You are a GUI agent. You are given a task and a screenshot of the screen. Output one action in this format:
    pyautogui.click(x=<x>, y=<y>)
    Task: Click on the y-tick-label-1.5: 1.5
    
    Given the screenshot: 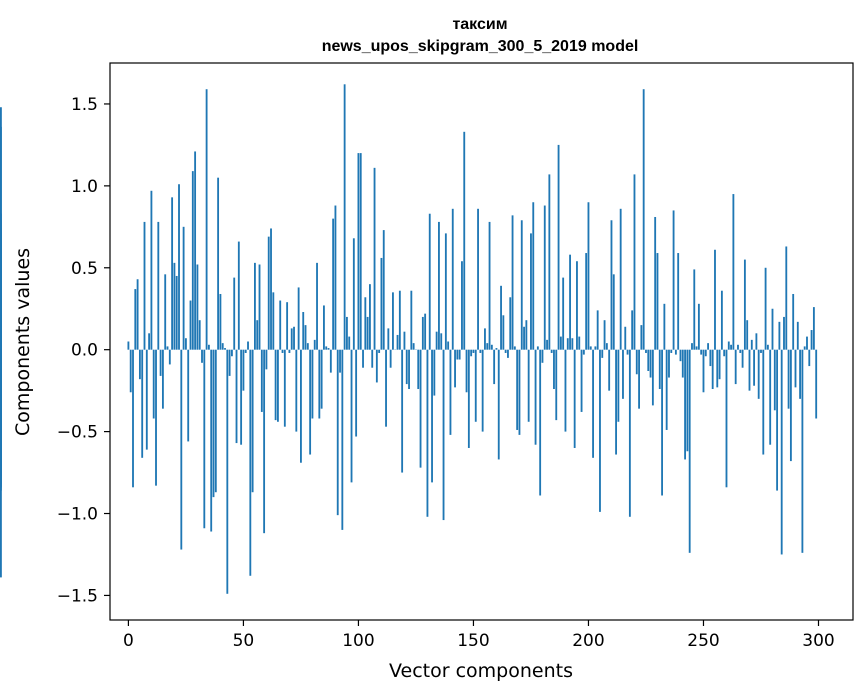 What is the action you would take?
    pyautogui.click(x=84, y=105)
    